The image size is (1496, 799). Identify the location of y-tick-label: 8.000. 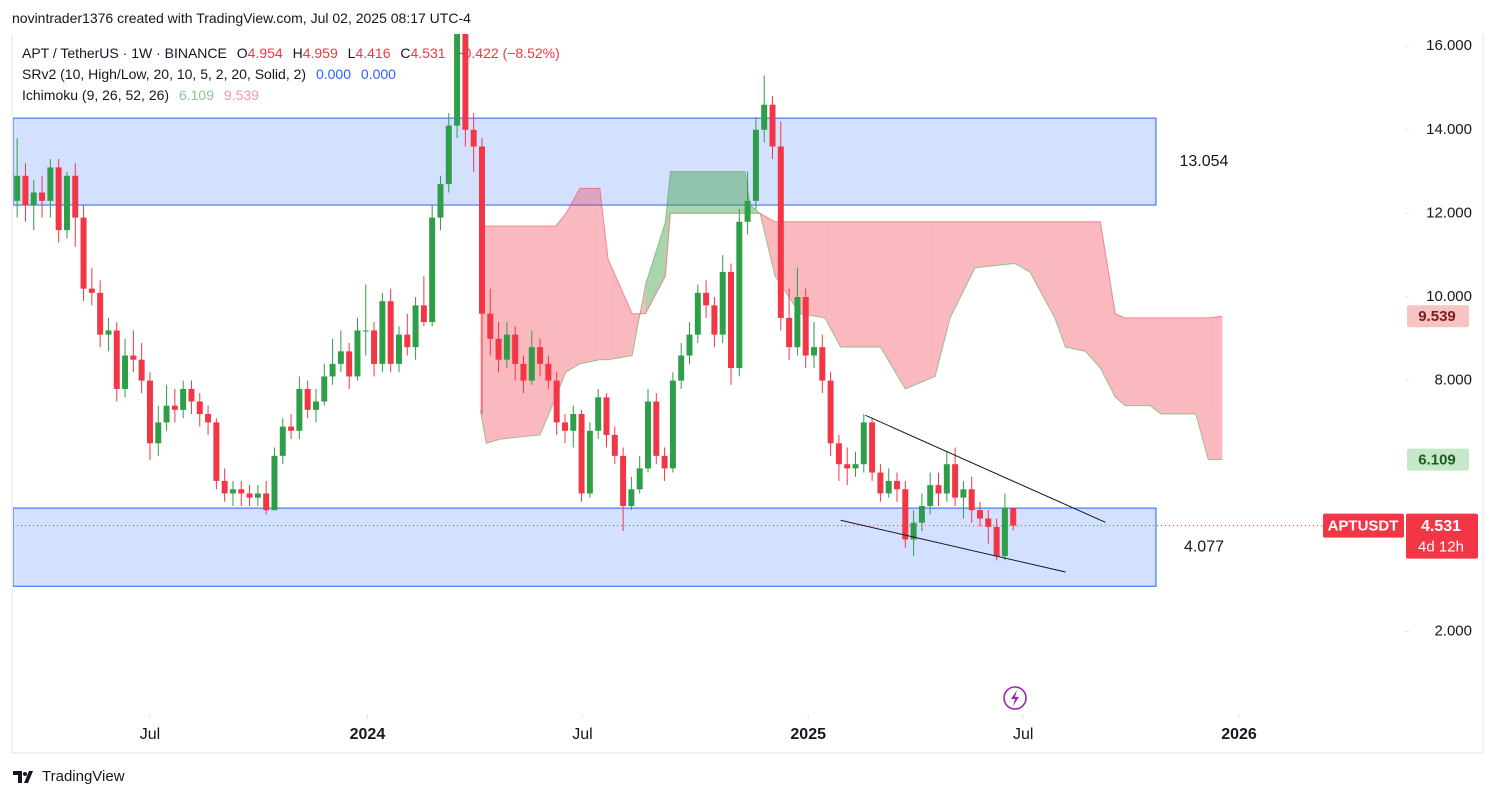
(1453, 380).